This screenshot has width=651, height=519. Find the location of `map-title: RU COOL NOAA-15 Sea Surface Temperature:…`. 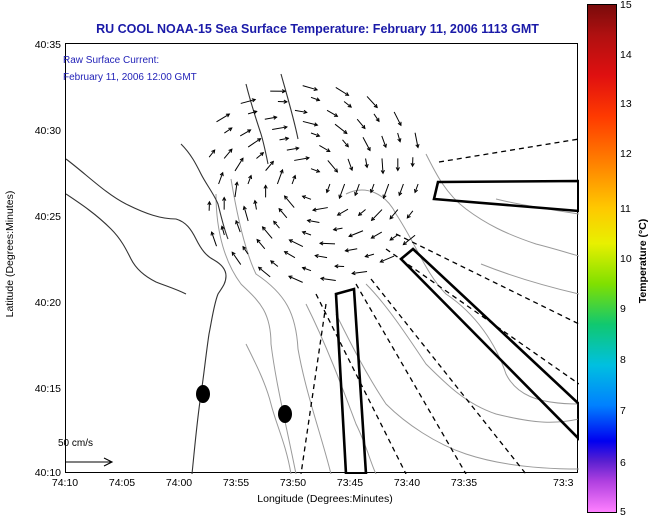

map-title: RU COOL NOAA-15 Sea Surface Temperature:… is located at coordinates (317, 29).